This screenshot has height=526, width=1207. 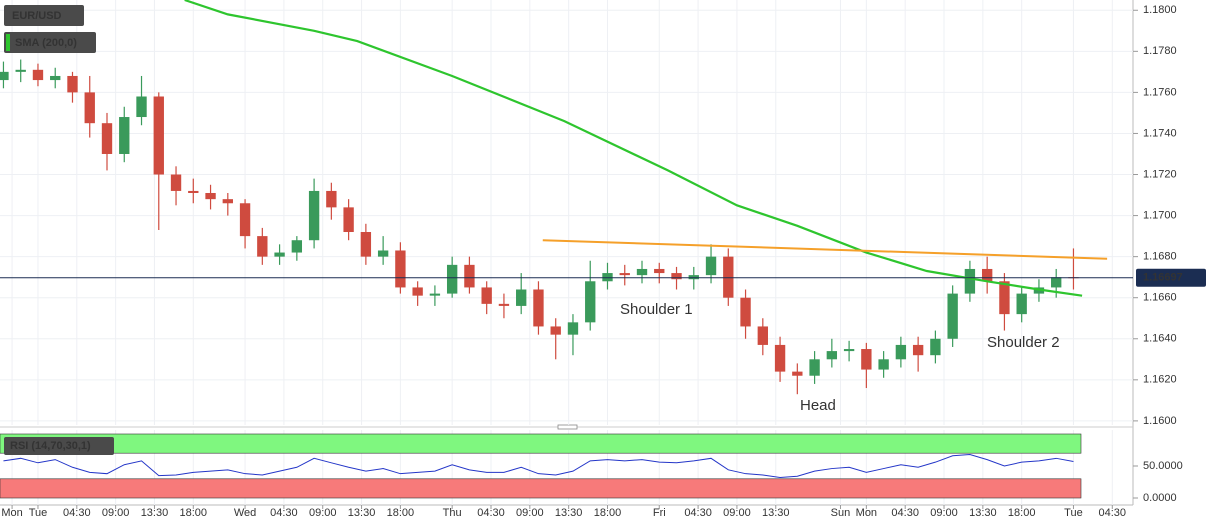 I want to click on y-tick-label: 1.1800, so click(x=1160, y=10).